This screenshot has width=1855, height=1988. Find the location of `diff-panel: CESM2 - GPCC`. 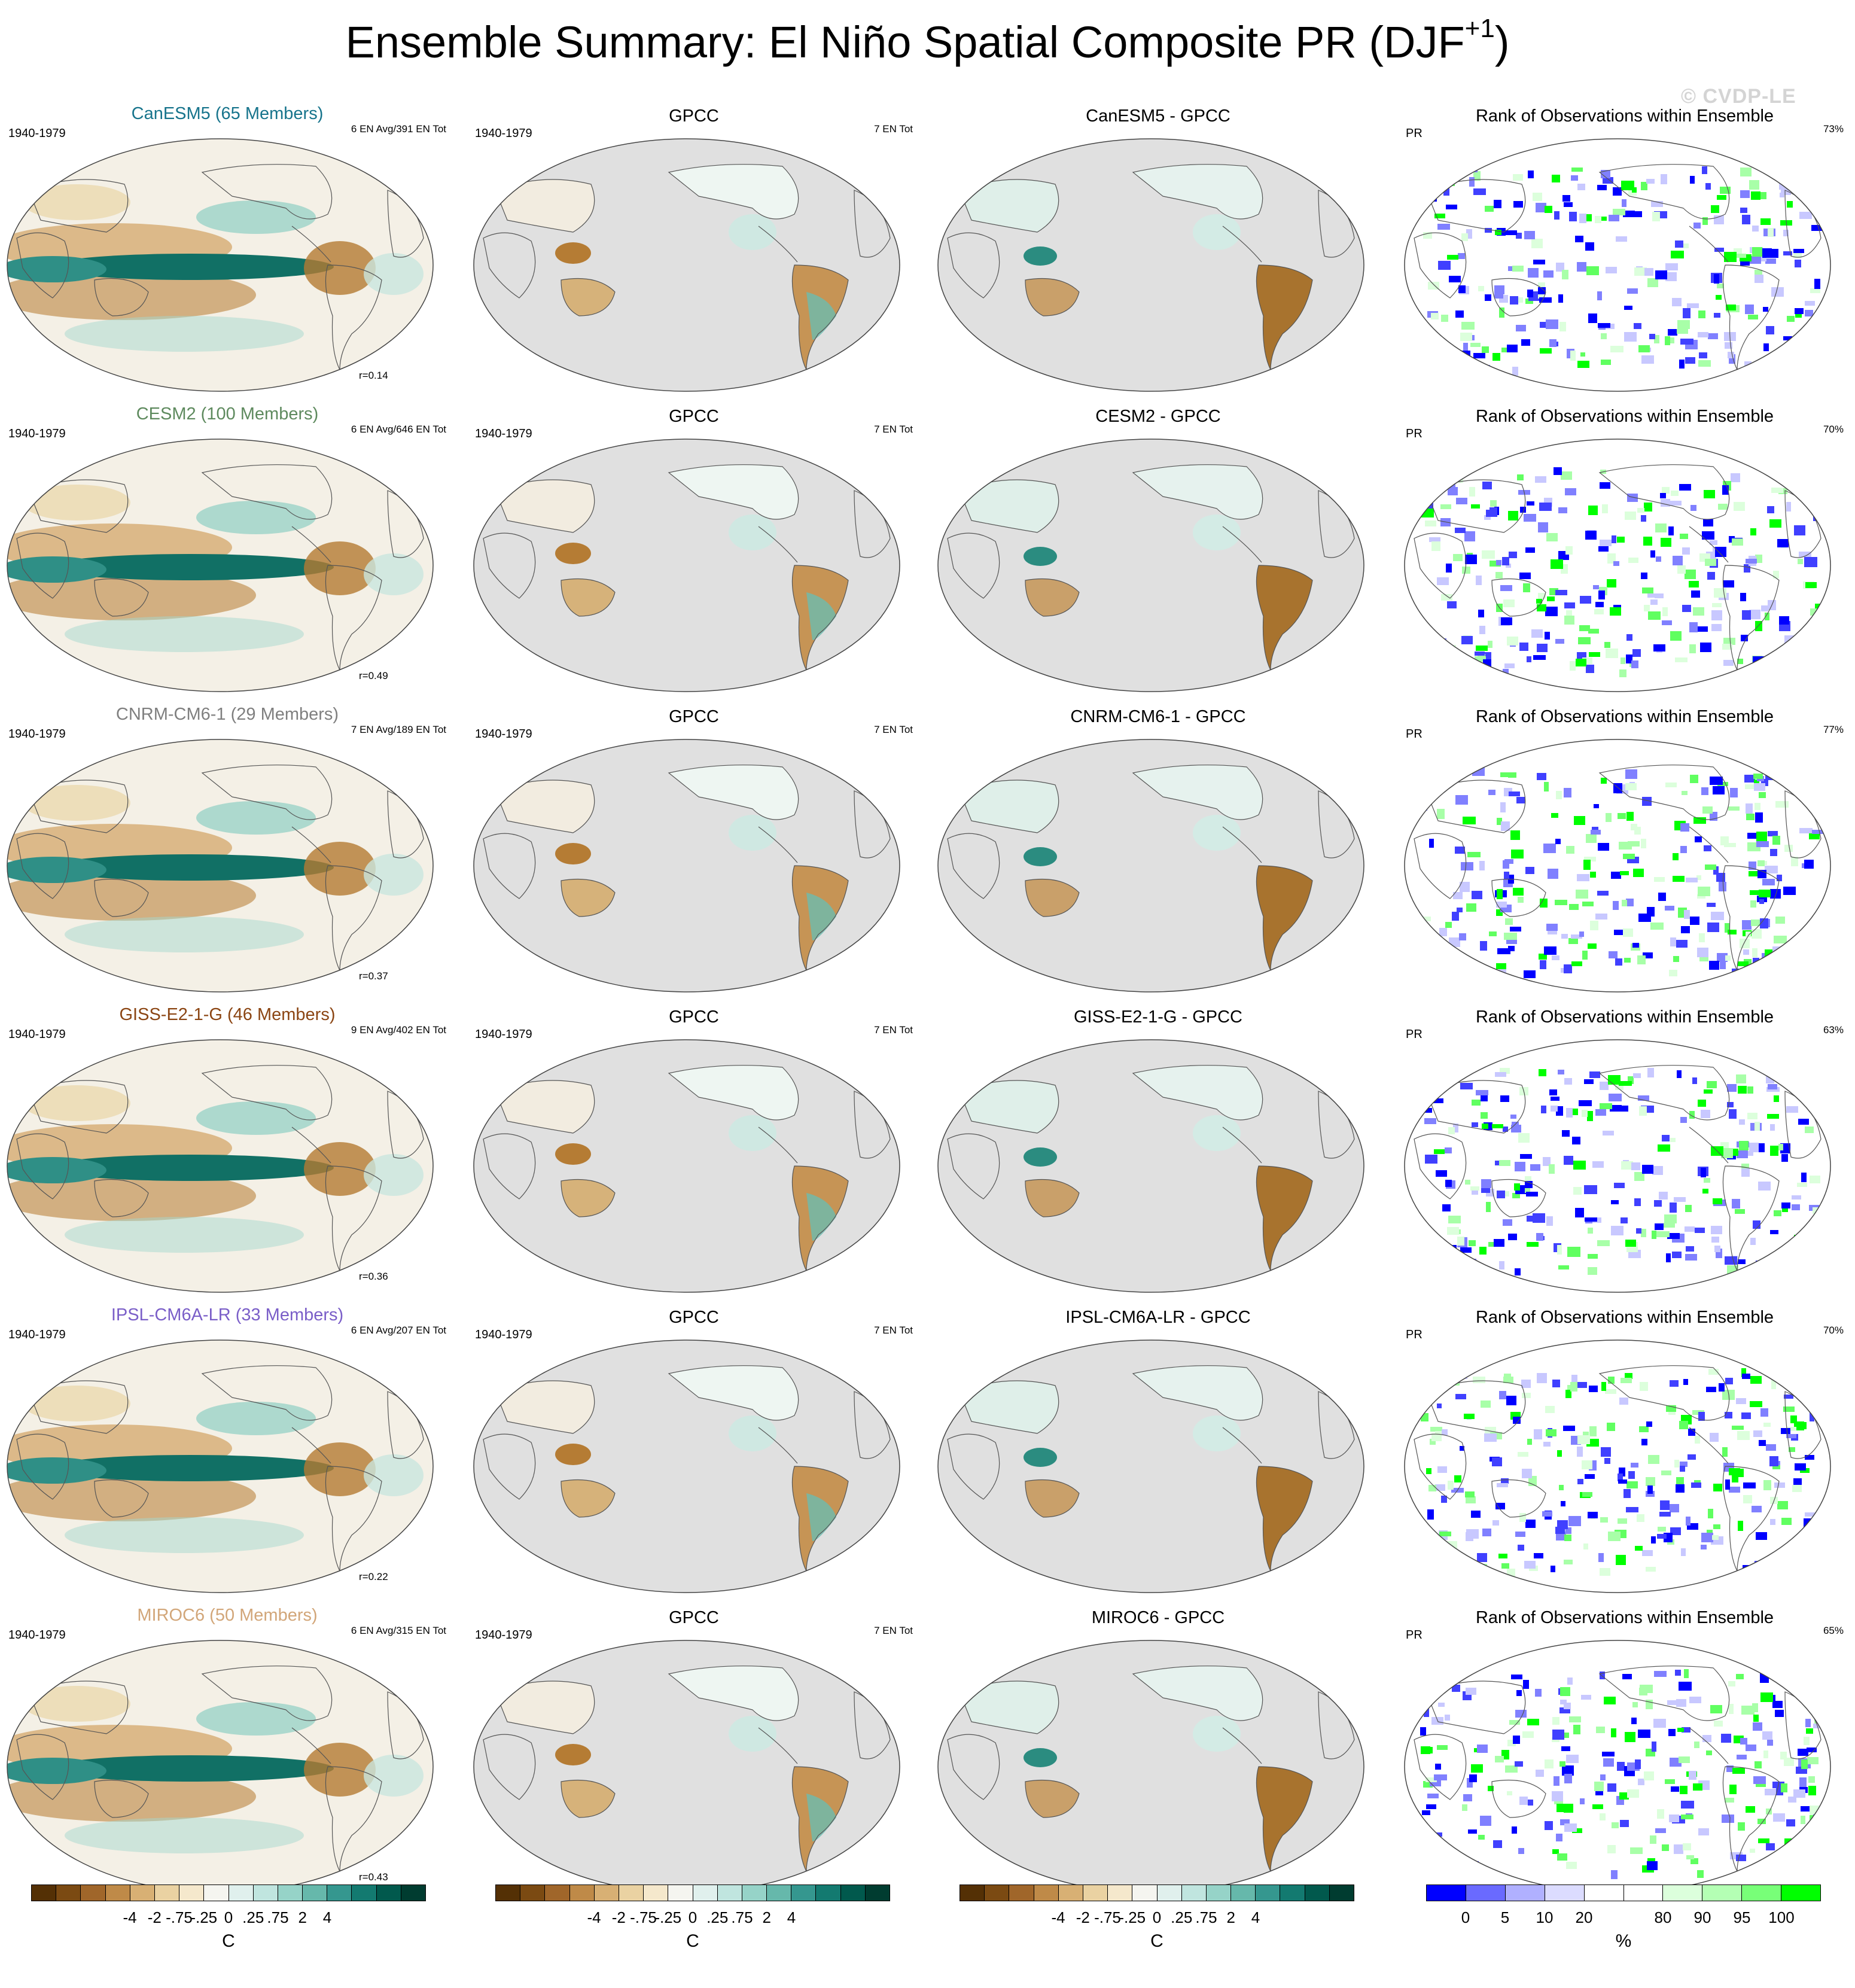

diff-panel: CESM2 - GPCC is located at coordinates (1158, 540).